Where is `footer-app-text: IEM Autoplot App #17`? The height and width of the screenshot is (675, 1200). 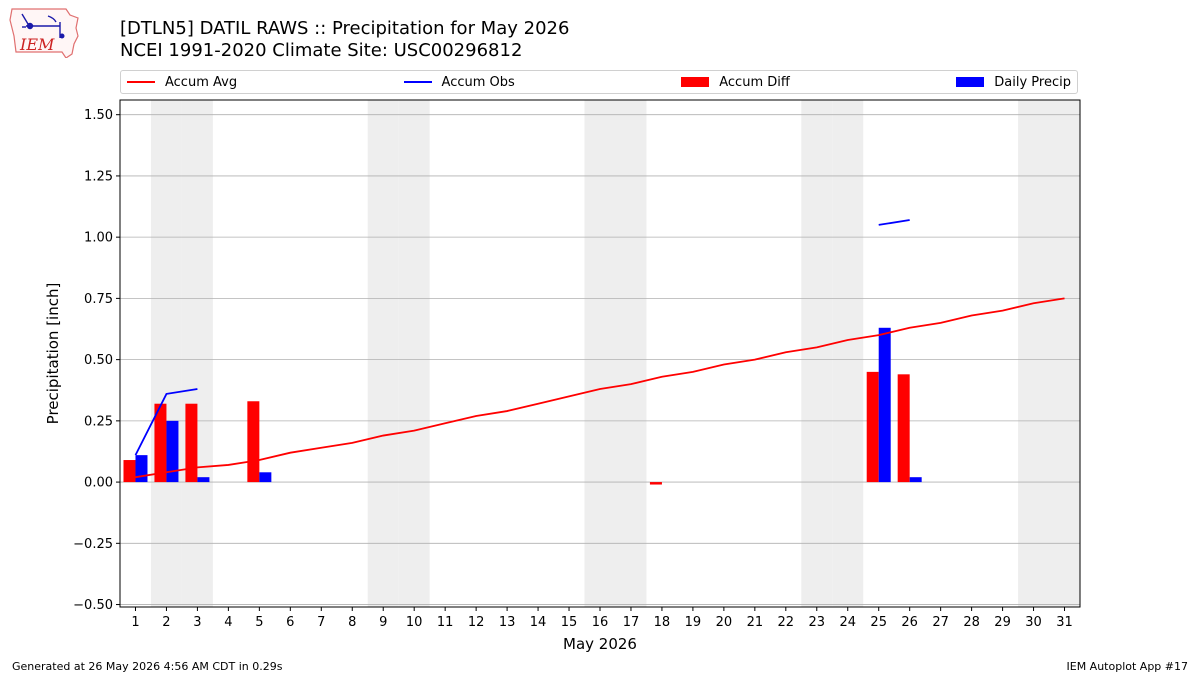 footer-app-text: IEM Autoplot App #17 is located at coordinates (1127, 666).